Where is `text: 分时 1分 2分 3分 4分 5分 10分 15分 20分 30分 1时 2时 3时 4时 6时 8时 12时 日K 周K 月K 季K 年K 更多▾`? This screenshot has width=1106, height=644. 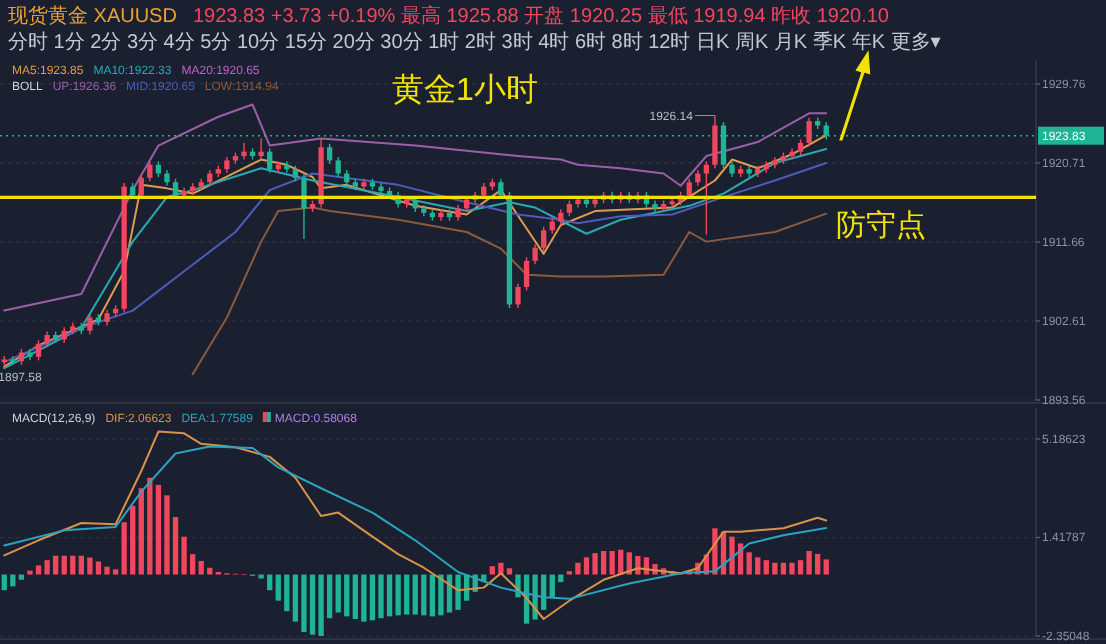 text: 分时 1分 2分 3分 4分 5分 10分 15分 20分 30分 1时 2时 3时 4时 6时 8时 12时 日K 周K 月K 季K 年K 更多▾ is located at coordinates (474, 42).